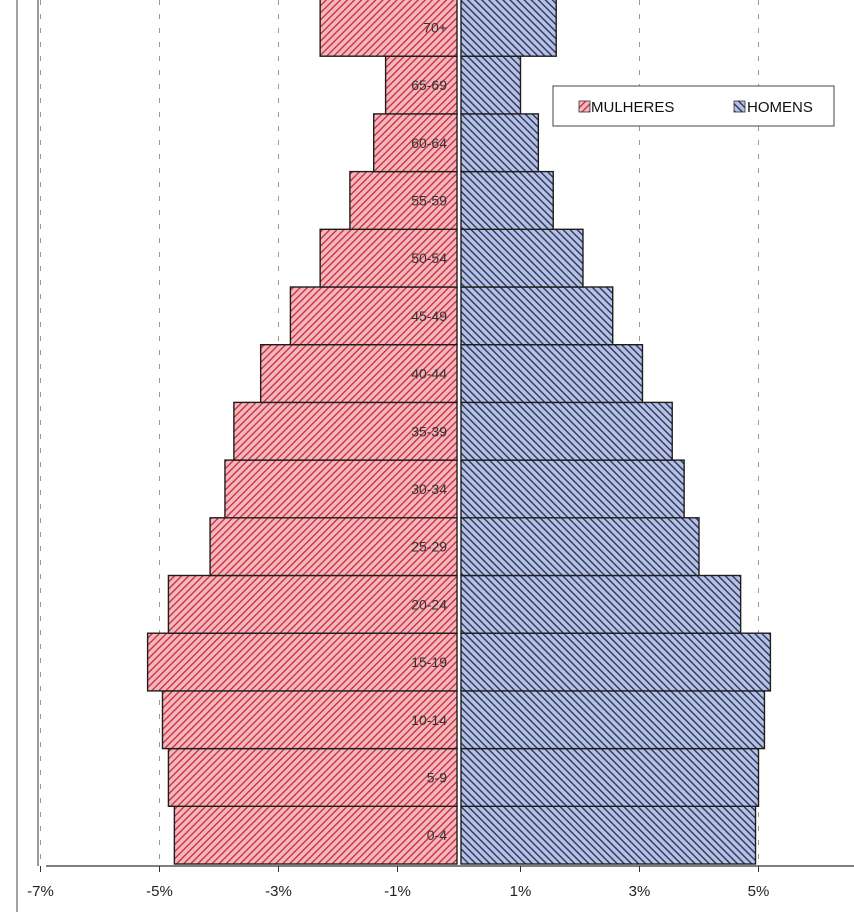 The height and width of the screenshot is (912, 854). I want to click on legend-label-homens: HOMENS, so click(780, 107).